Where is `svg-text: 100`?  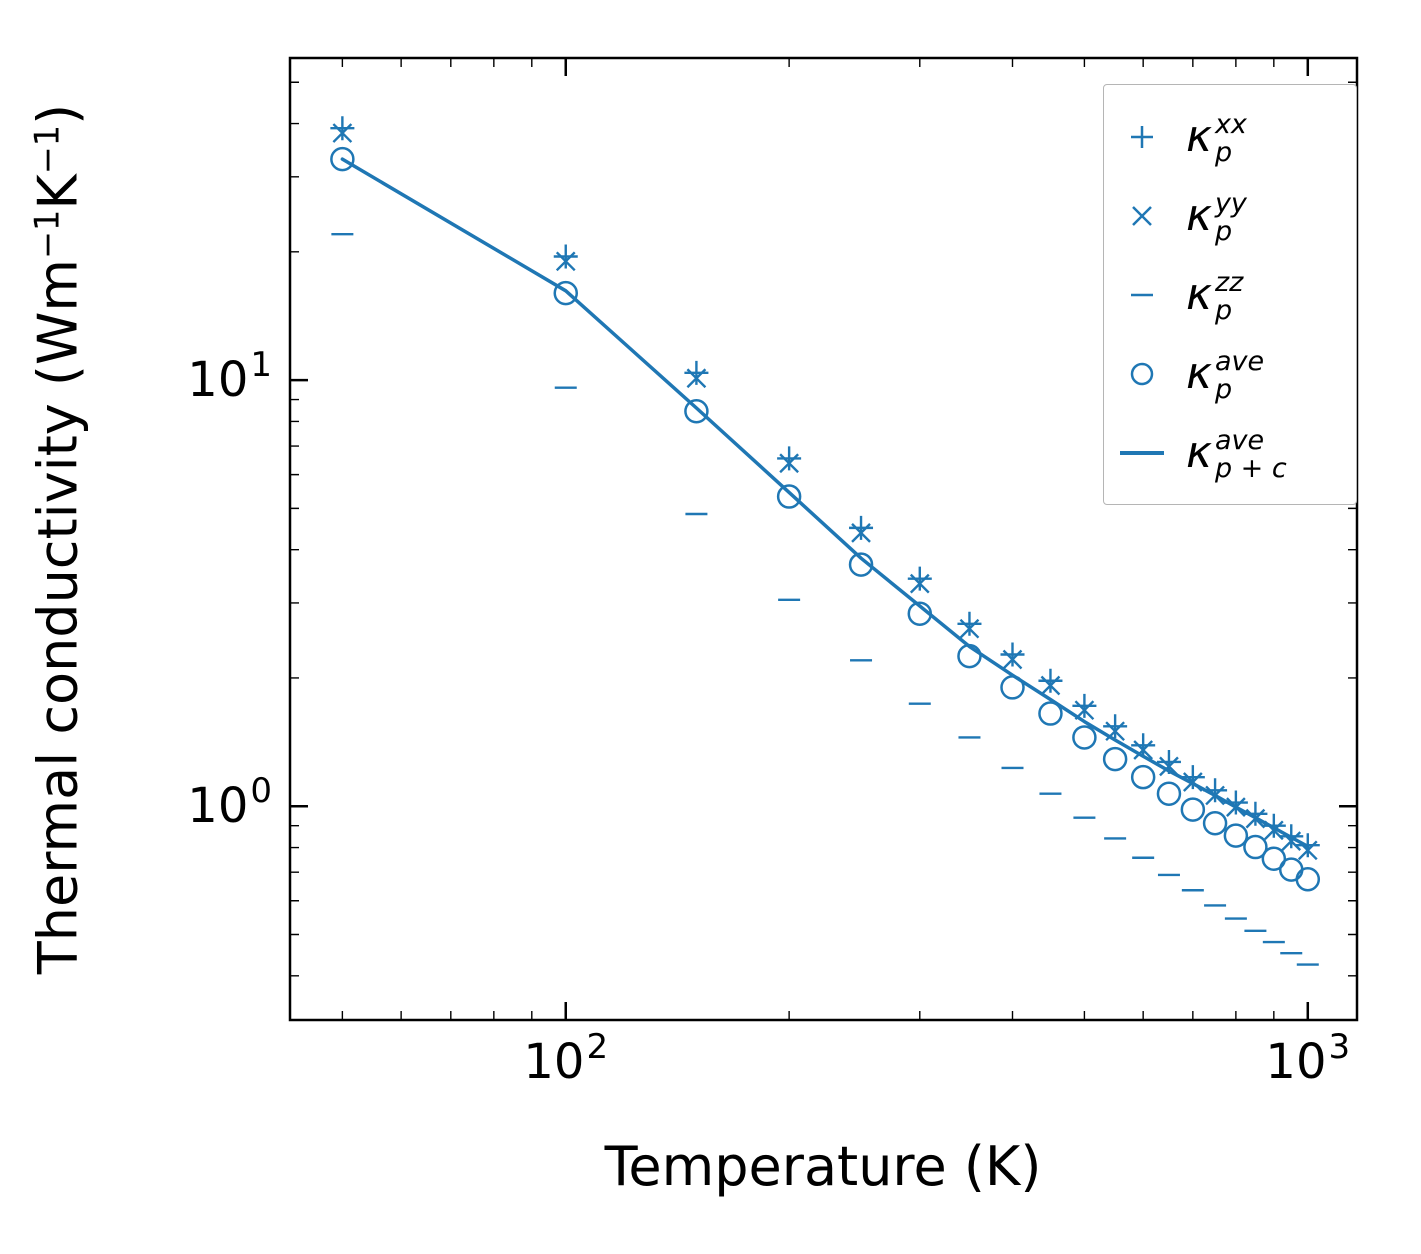 svg-text: 100 is located at coordinates (229, 802).